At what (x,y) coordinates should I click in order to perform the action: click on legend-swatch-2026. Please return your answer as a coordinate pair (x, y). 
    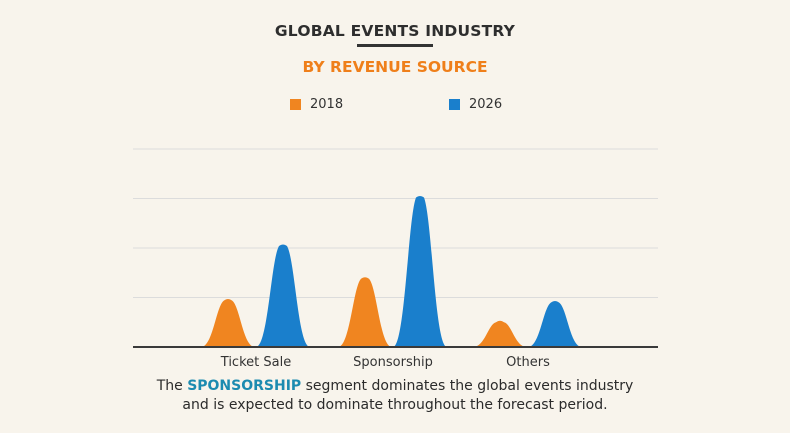
    Looking at the image, I should click on (454, 104).